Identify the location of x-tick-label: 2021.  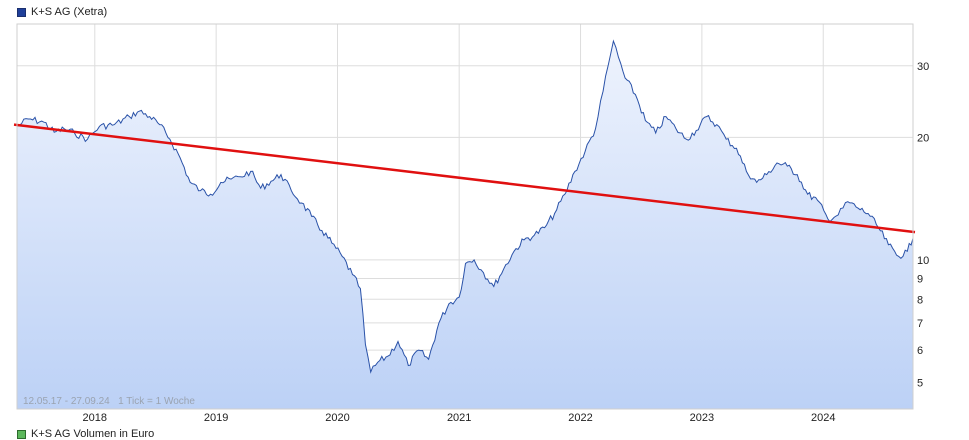
(459, 418).